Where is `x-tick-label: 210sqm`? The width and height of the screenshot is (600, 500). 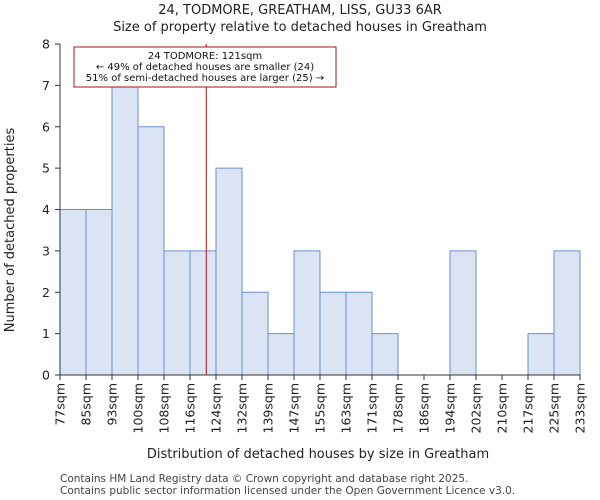 x-tick-label: 210sqm is located at coordinates (502, 408).